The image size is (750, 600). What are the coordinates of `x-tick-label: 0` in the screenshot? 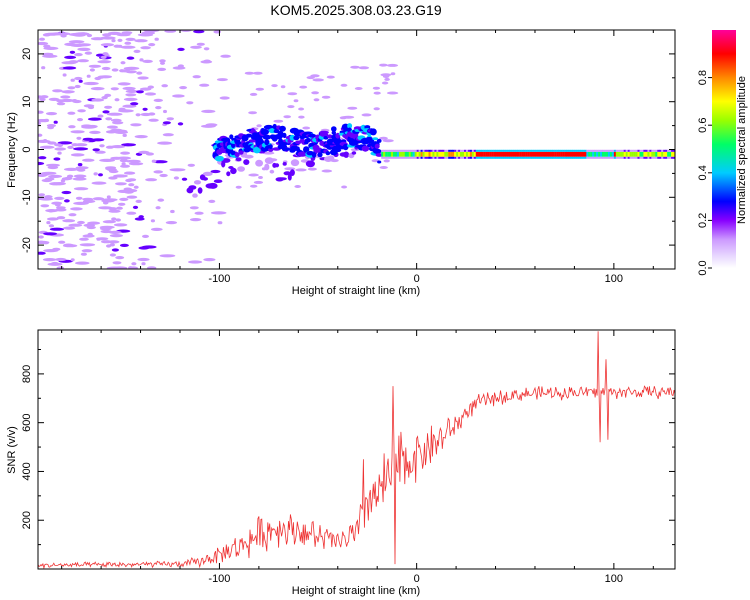 It's located at (417, 279).